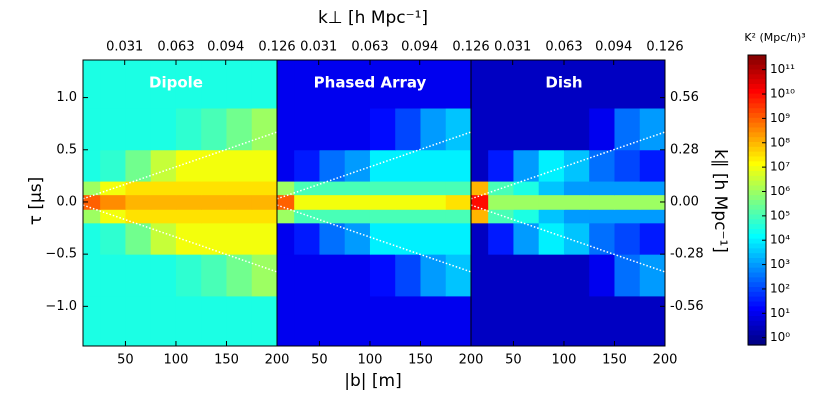 The width and height of the screenshot is (830, 396). What do you see at coordinates (780, 118) in the screenshot?
I see `colorbar-tick-label: 10⁹` at bounding box center [780, 118].